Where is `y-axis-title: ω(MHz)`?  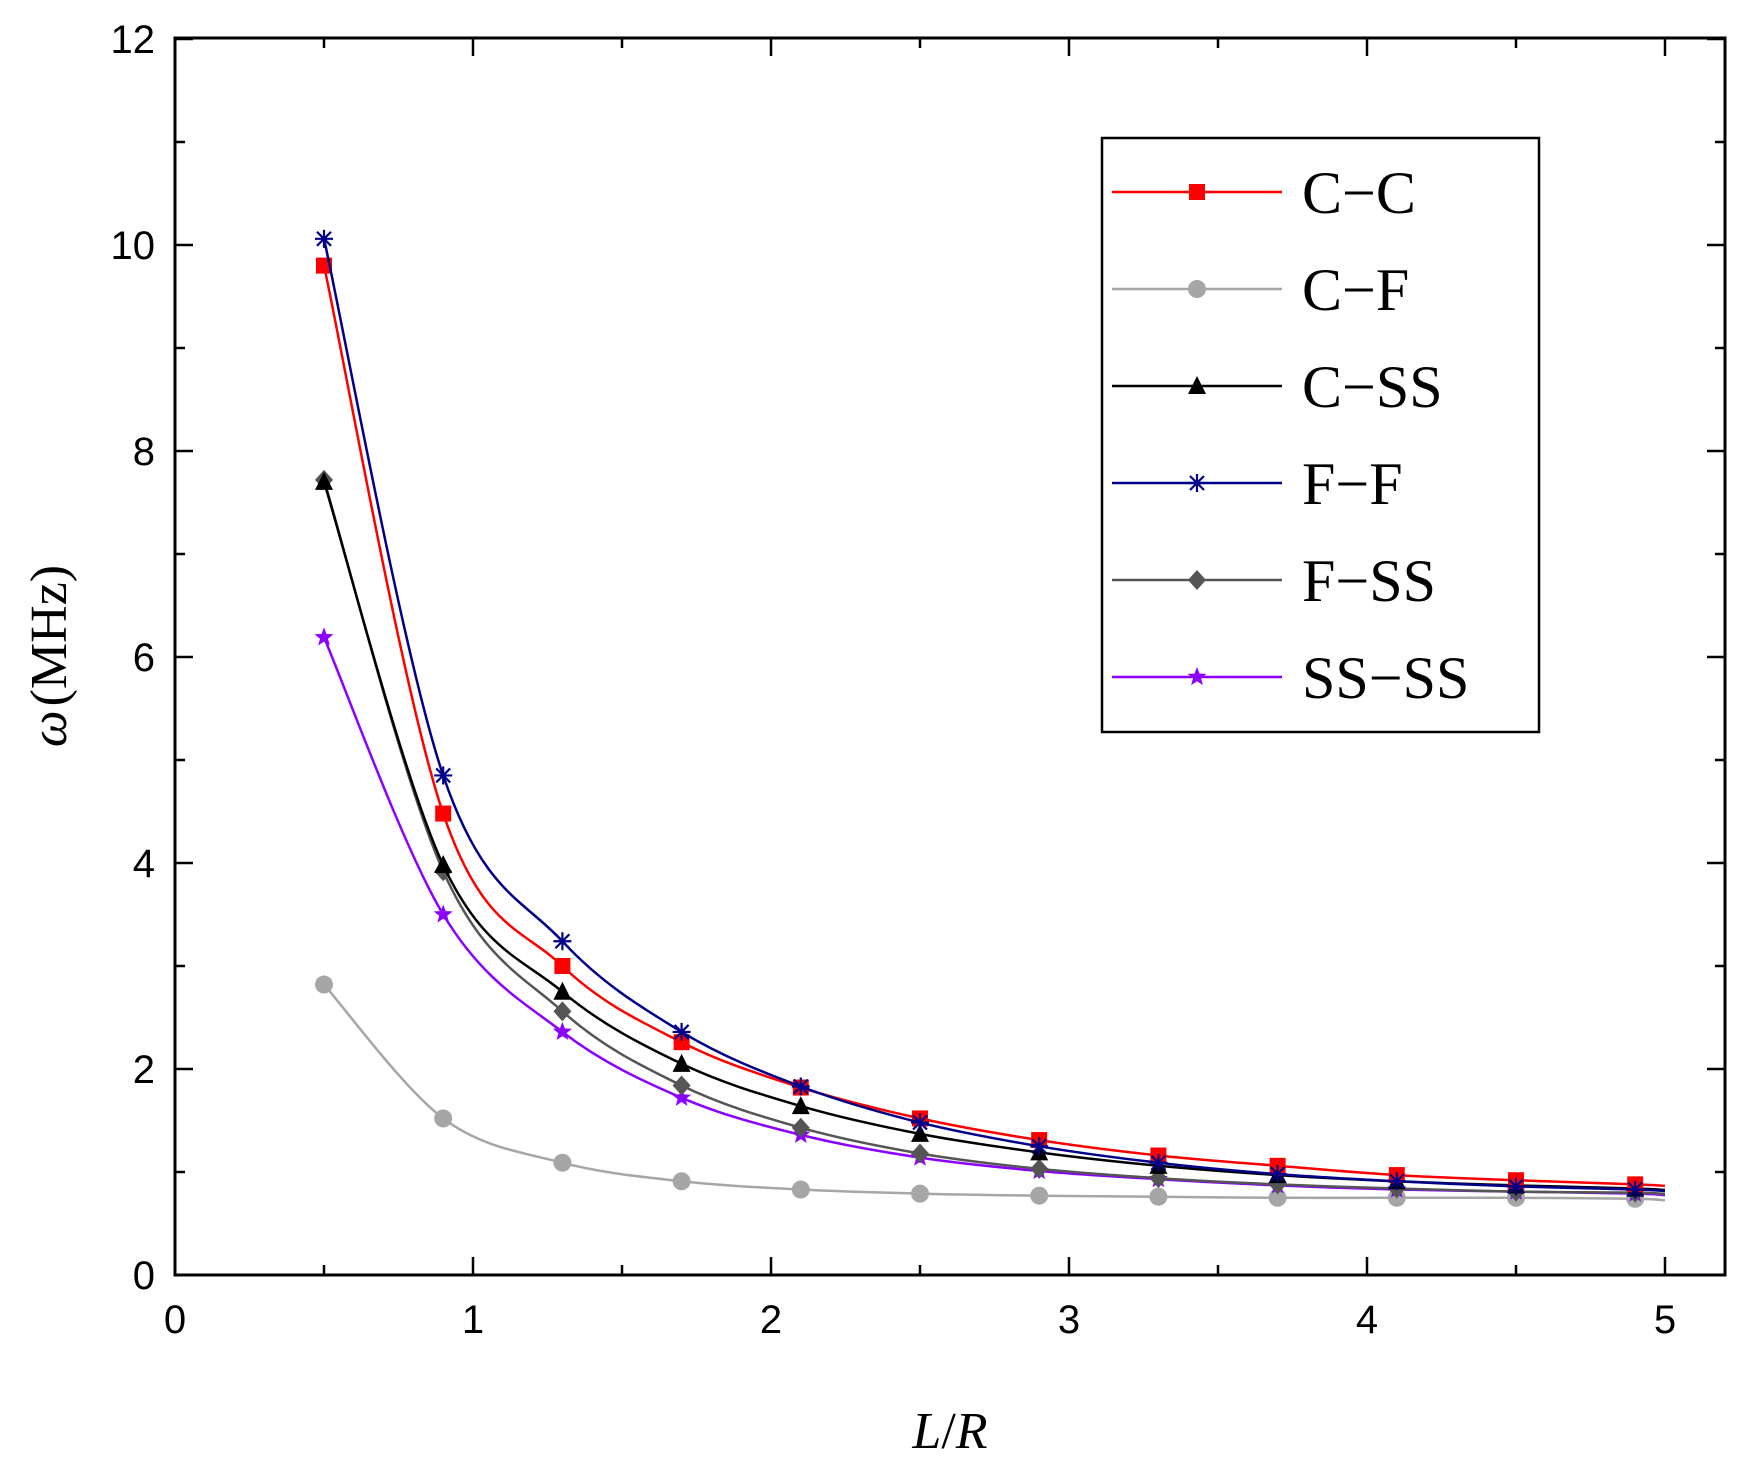
y-axis-title: ω(MHz) is located at coordinates (49, 656).